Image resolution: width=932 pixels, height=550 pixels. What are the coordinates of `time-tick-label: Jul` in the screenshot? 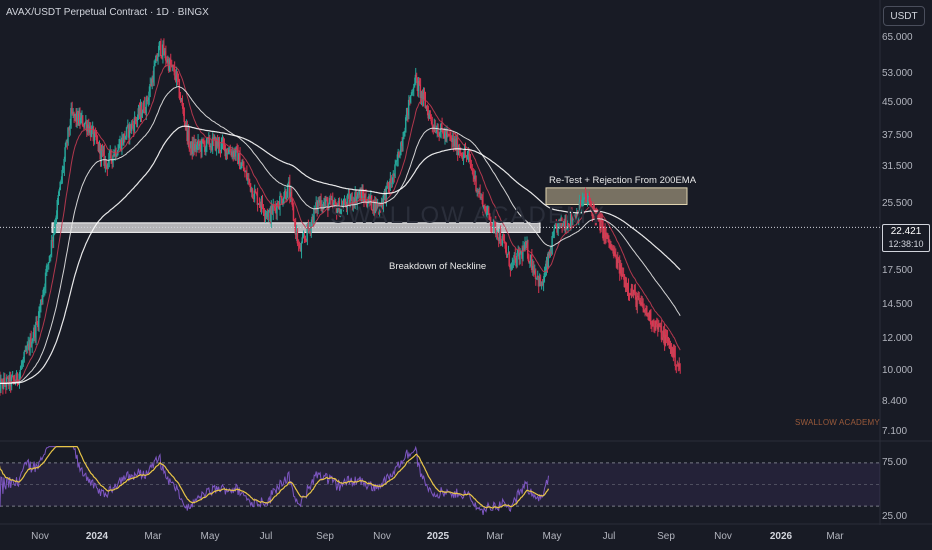 It's located at (266, 536).